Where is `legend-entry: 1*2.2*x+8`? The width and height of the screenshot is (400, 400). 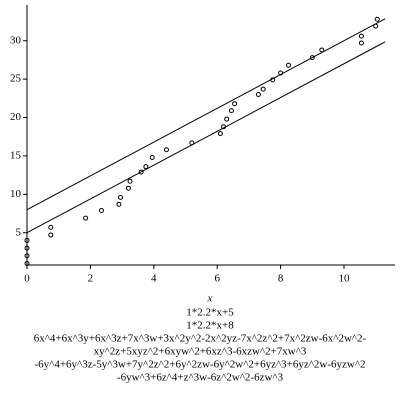
legend-entry: 1*2.2*x+8 is located at coordinates (210, 326).